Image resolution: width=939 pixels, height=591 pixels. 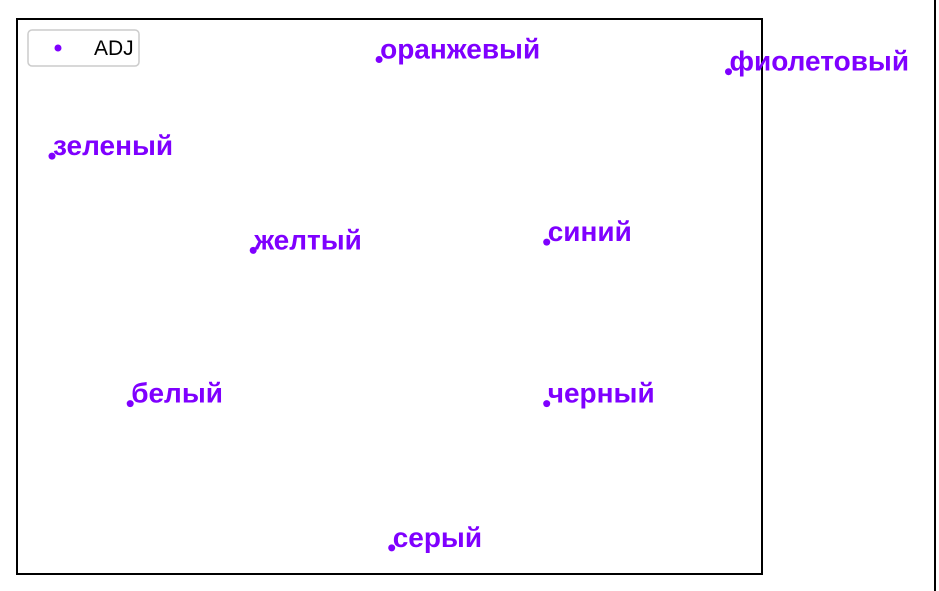 I want to click on legend-box, so click(x=83, y=48).